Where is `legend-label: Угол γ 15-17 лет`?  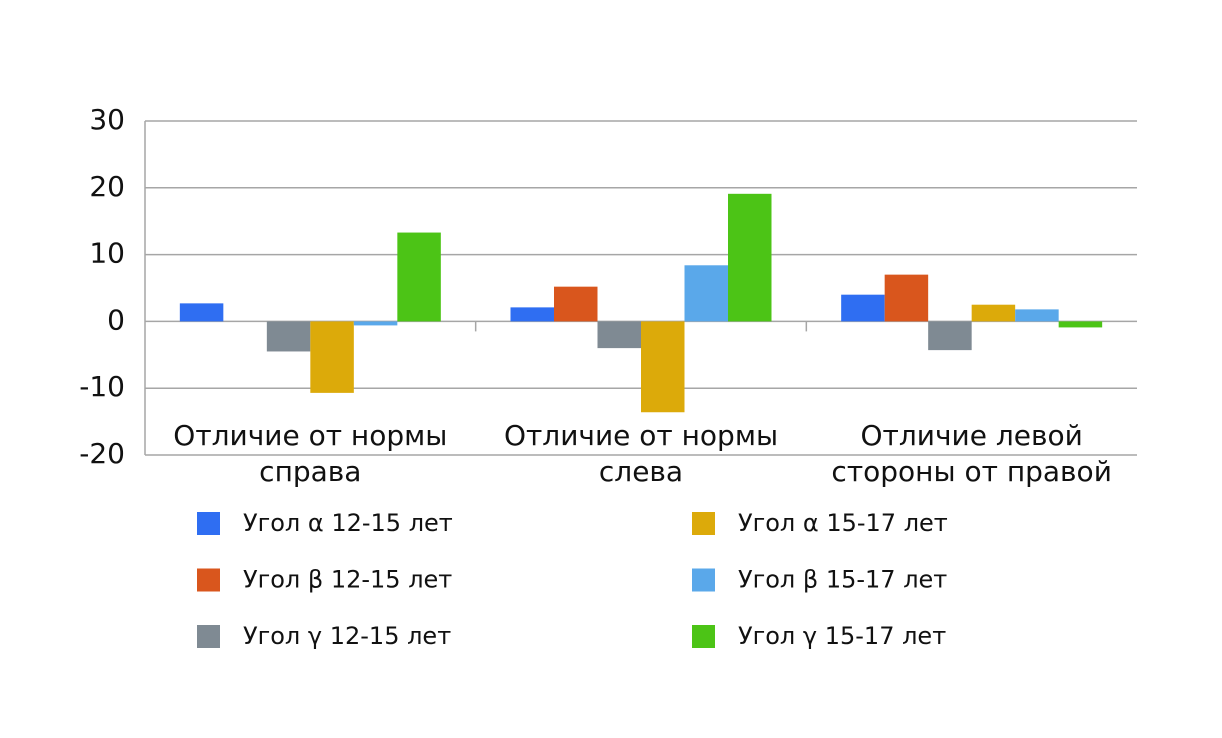 legend-label: Угол γ 15-17 лет is located at coordinates (842, 636).